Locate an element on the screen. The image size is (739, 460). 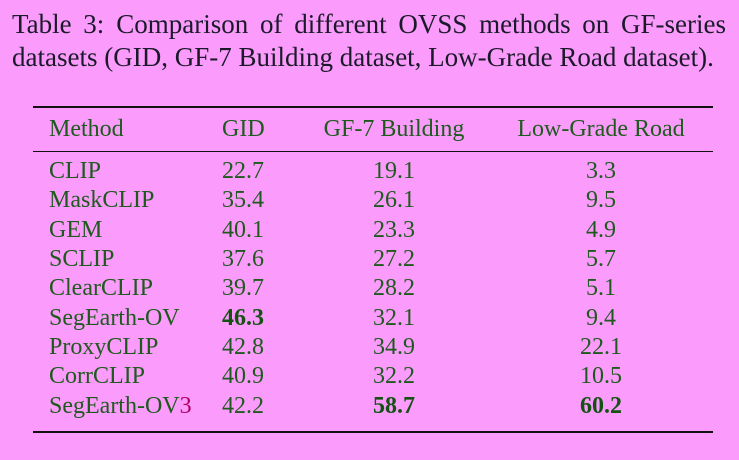
gid-cell: 42.8 is located at coordinates (243, 346).